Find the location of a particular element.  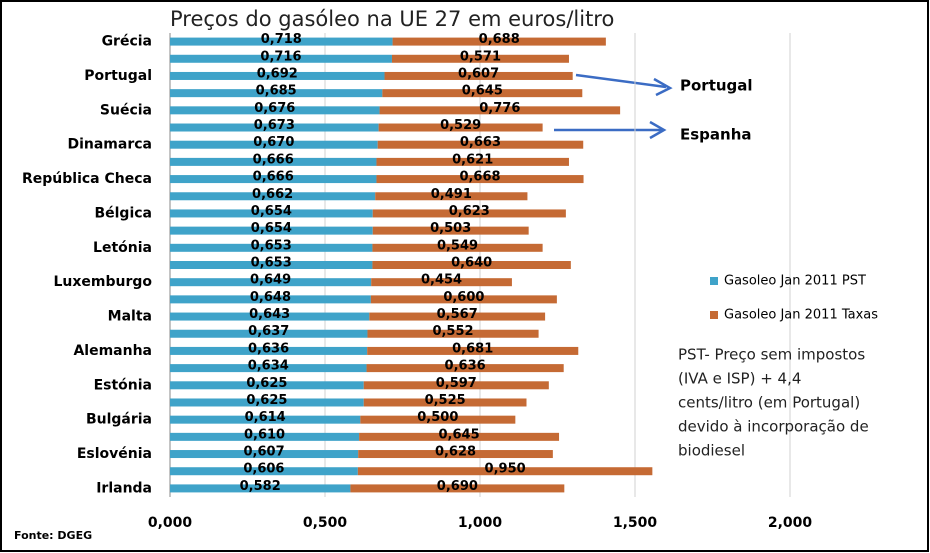

x-tick-label: 0,500 is located at coordinates (325, 523).